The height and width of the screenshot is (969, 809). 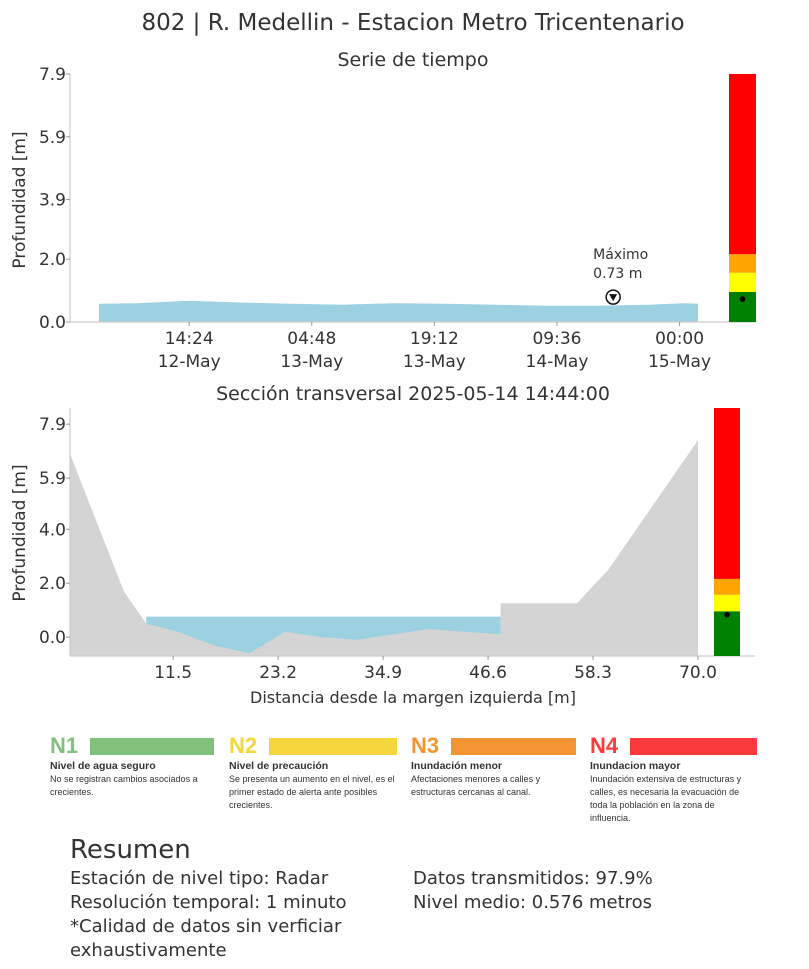 I want to click on time-series-title: Serie de tiempo, so click(x=413, y=60).